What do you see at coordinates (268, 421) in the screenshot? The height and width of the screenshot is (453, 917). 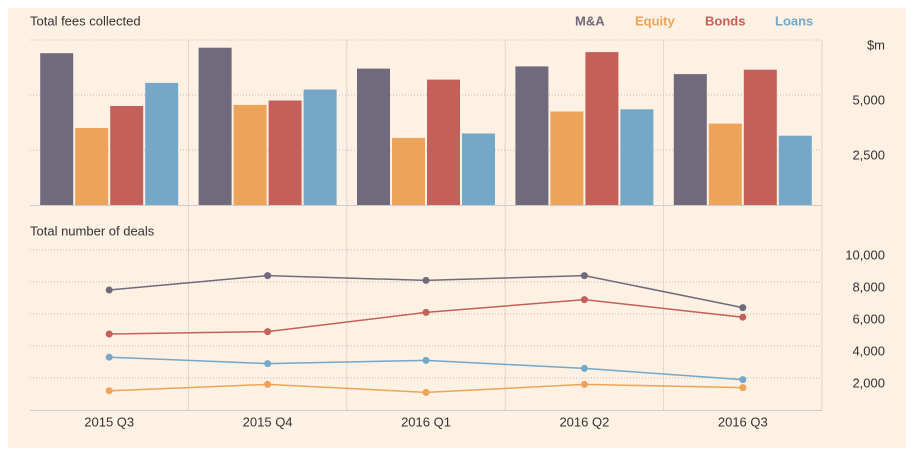 I see `x-tick-label: 2015 Q4` at bounding box center [268, 421].